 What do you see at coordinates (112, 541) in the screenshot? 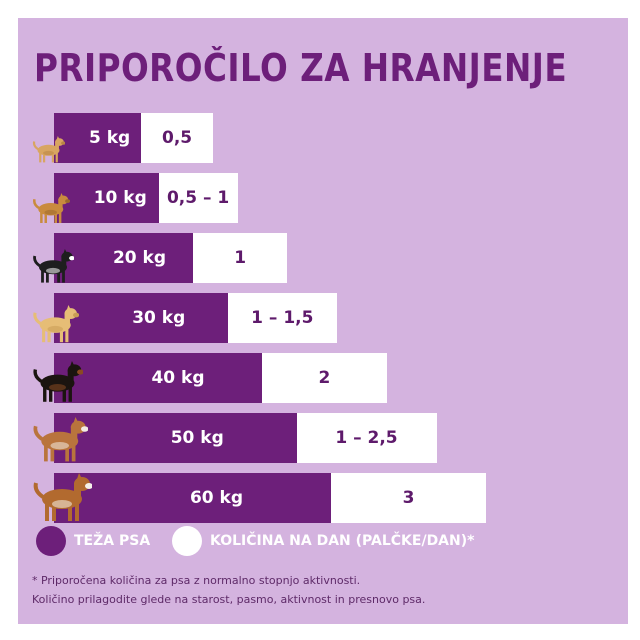
I see `legend-label-weight: TEŽA PSA` at bounding box center [112, 541].